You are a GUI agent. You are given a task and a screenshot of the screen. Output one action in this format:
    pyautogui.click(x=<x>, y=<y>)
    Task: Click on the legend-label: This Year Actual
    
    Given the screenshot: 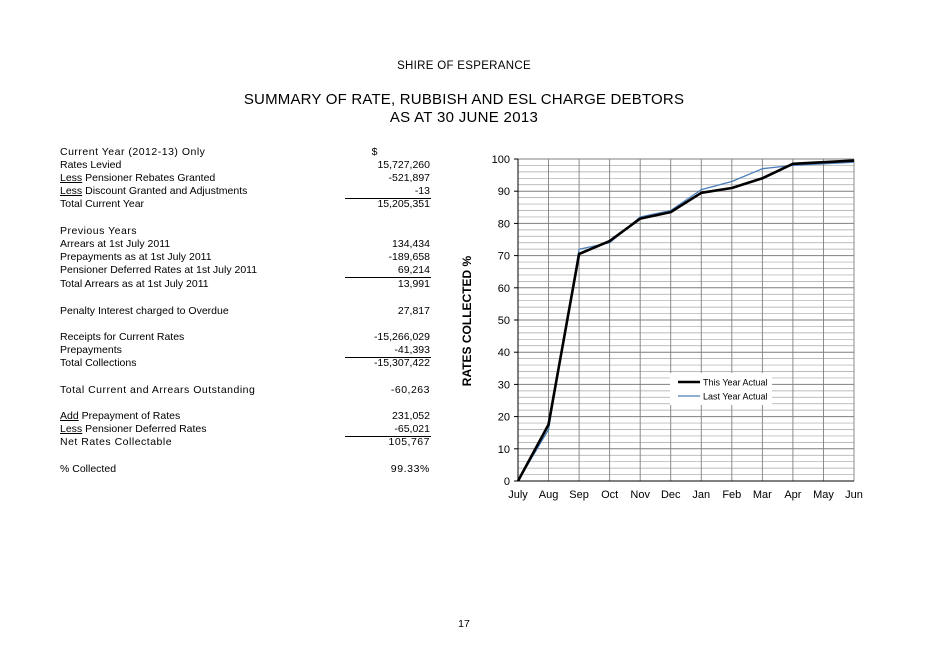 What is the action you would take?
    pyautogui.click(x=735, y=383)
    